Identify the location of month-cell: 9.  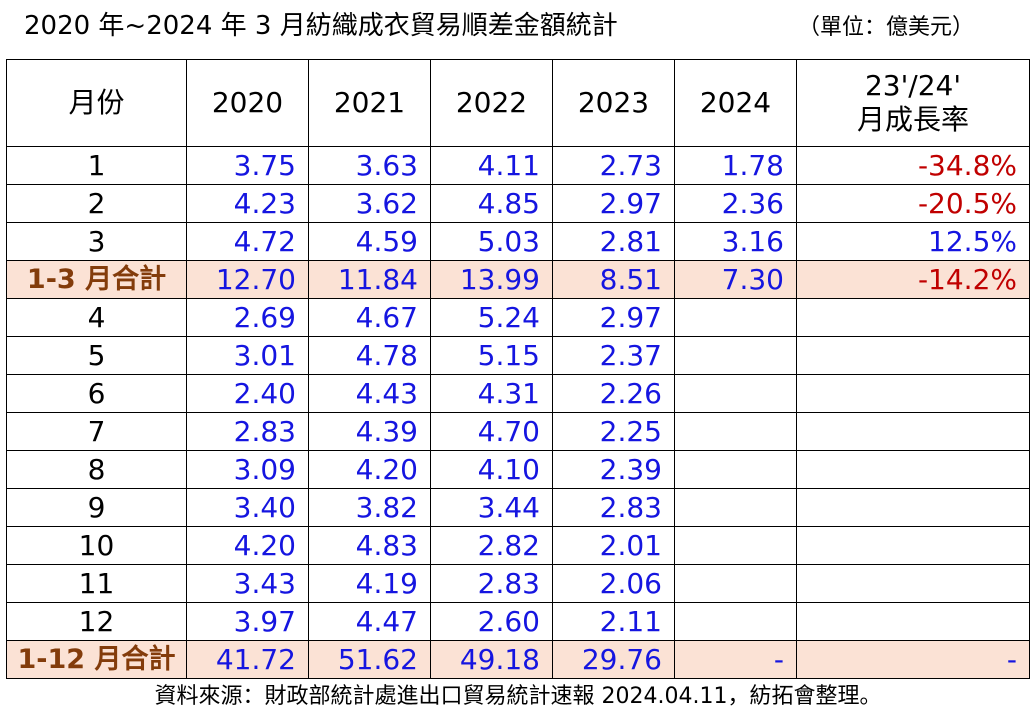
(96, 507).